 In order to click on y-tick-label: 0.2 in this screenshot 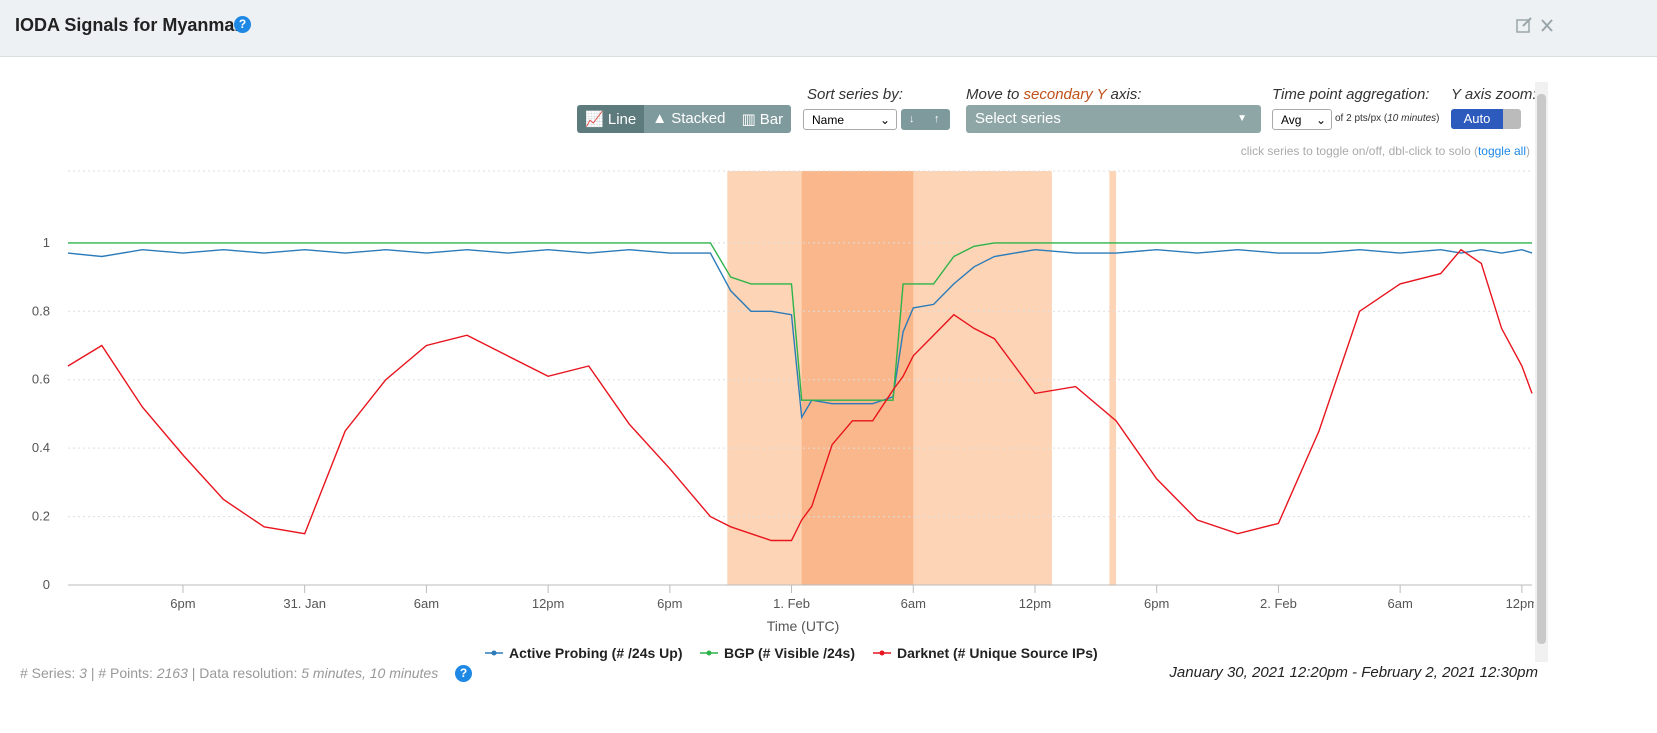, I will do `click(41, 516)`.